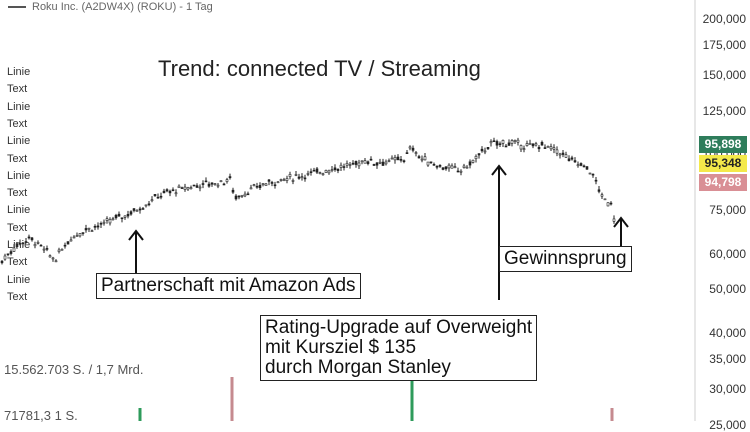 The image size is (750, 432). I want to click on volume-total-label: 15.562.703 S. / 1,7 Mrd., so click(74, 369).